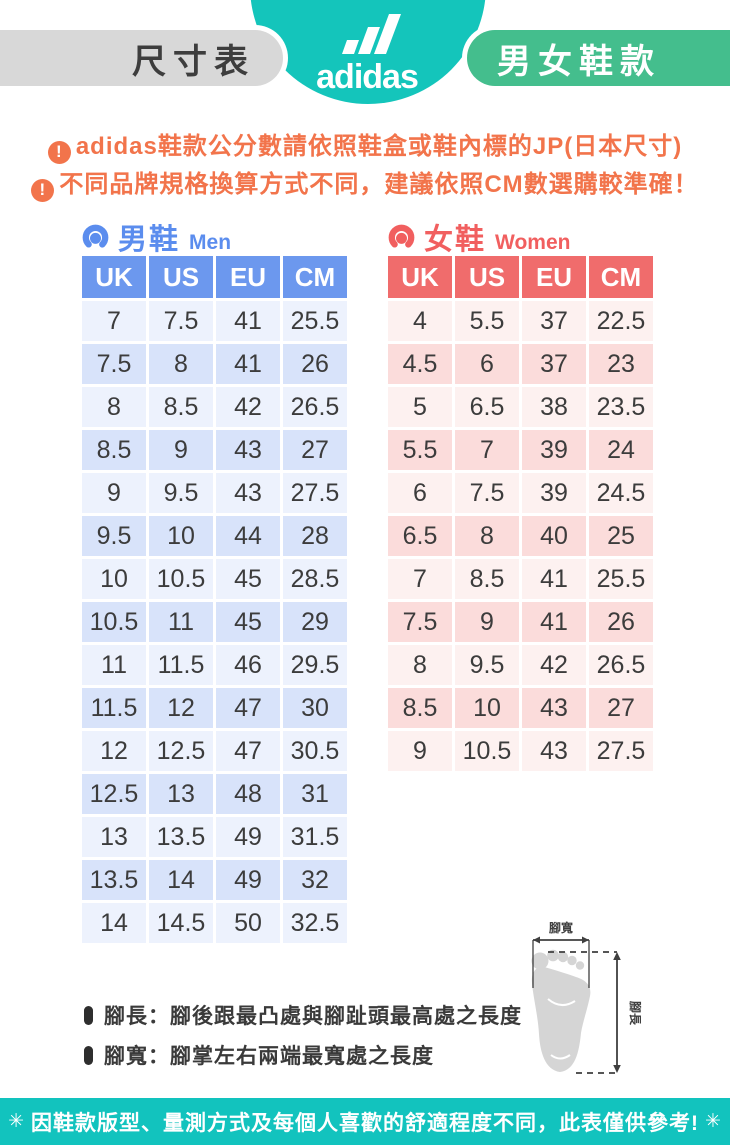 The width and height of the screenshot is (730, 1145). What do you see at coordinates (554, 536) in the screenshot?
I see `size-cell: 40` at bounding box center [554, 536].